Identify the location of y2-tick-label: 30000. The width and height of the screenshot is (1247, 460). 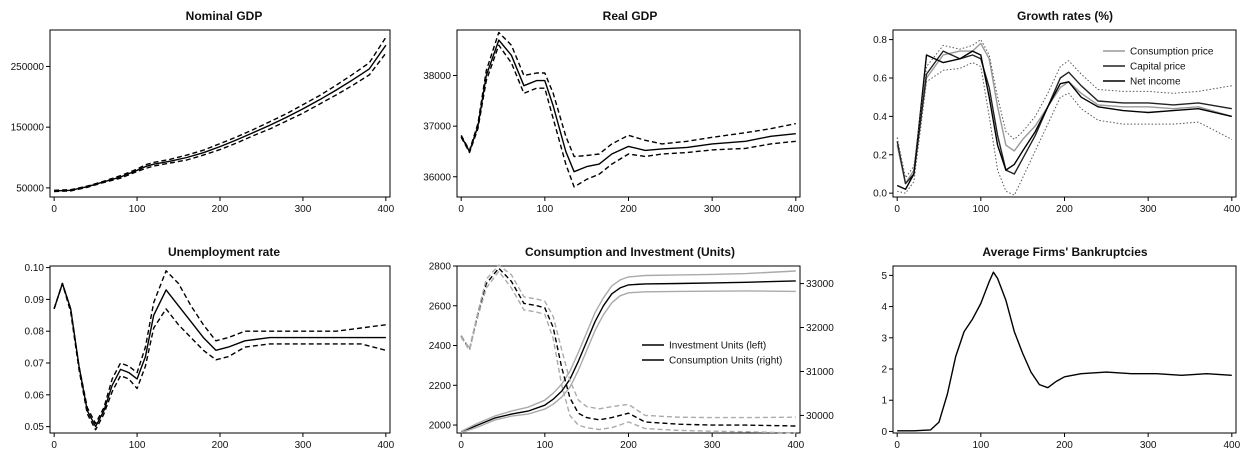
(820, 416).